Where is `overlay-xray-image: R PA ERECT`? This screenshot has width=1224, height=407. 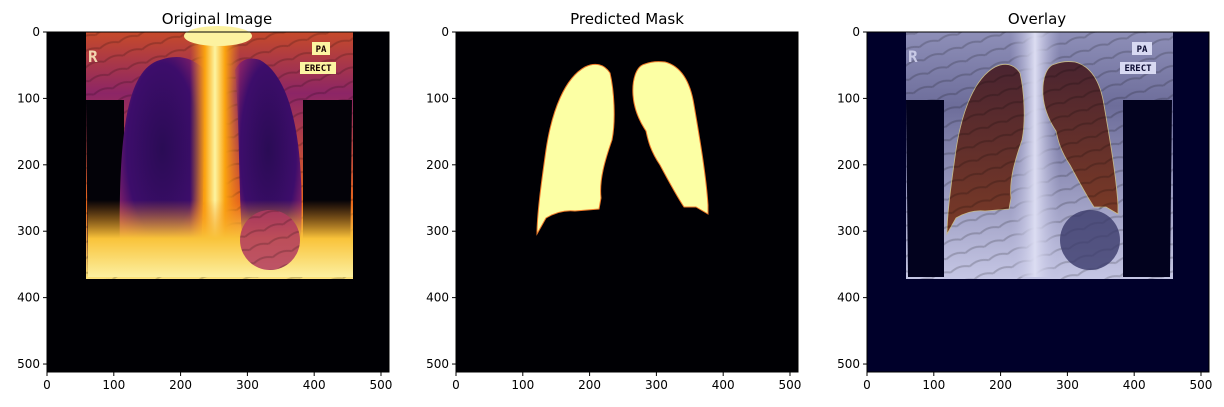 overlay-xray-image: R PA ERECT is located at coordinates (1039, 155).